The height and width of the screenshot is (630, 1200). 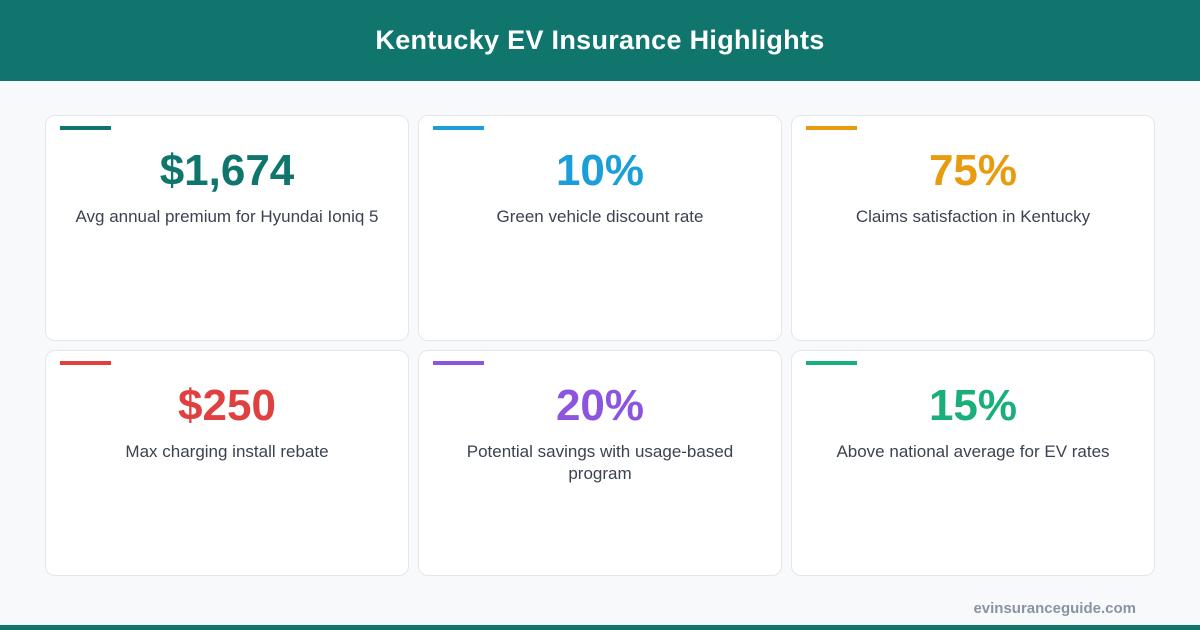 I want to click on footer-site-link: evinsuranceguide.com, so click(x=1054, y=608).